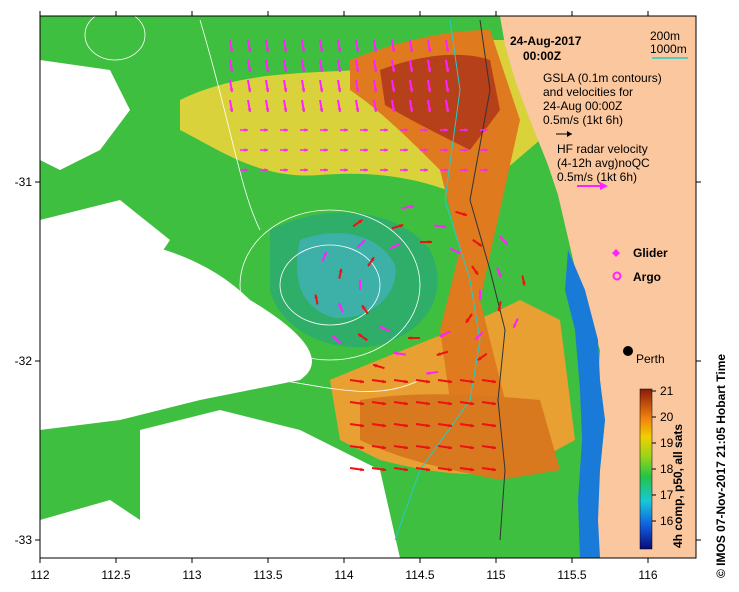 This screenshot has height=592, width=739. I want to click on colorbar-tick-label: 19, so click(667, 443).